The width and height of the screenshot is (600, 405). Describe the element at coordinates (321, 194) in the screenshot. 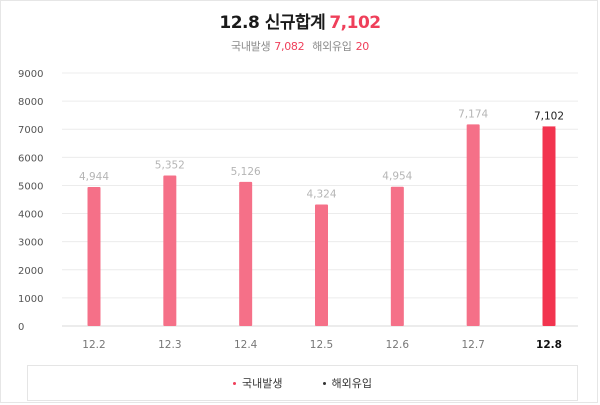

I see `bar-value-label: 4,324` at that location.